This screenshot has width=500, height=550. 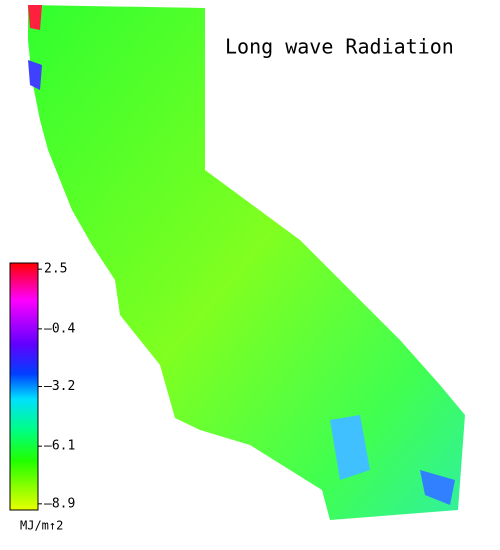 I want to click on colorbar-tick-label: –3.2, so click(x=59, y=386).